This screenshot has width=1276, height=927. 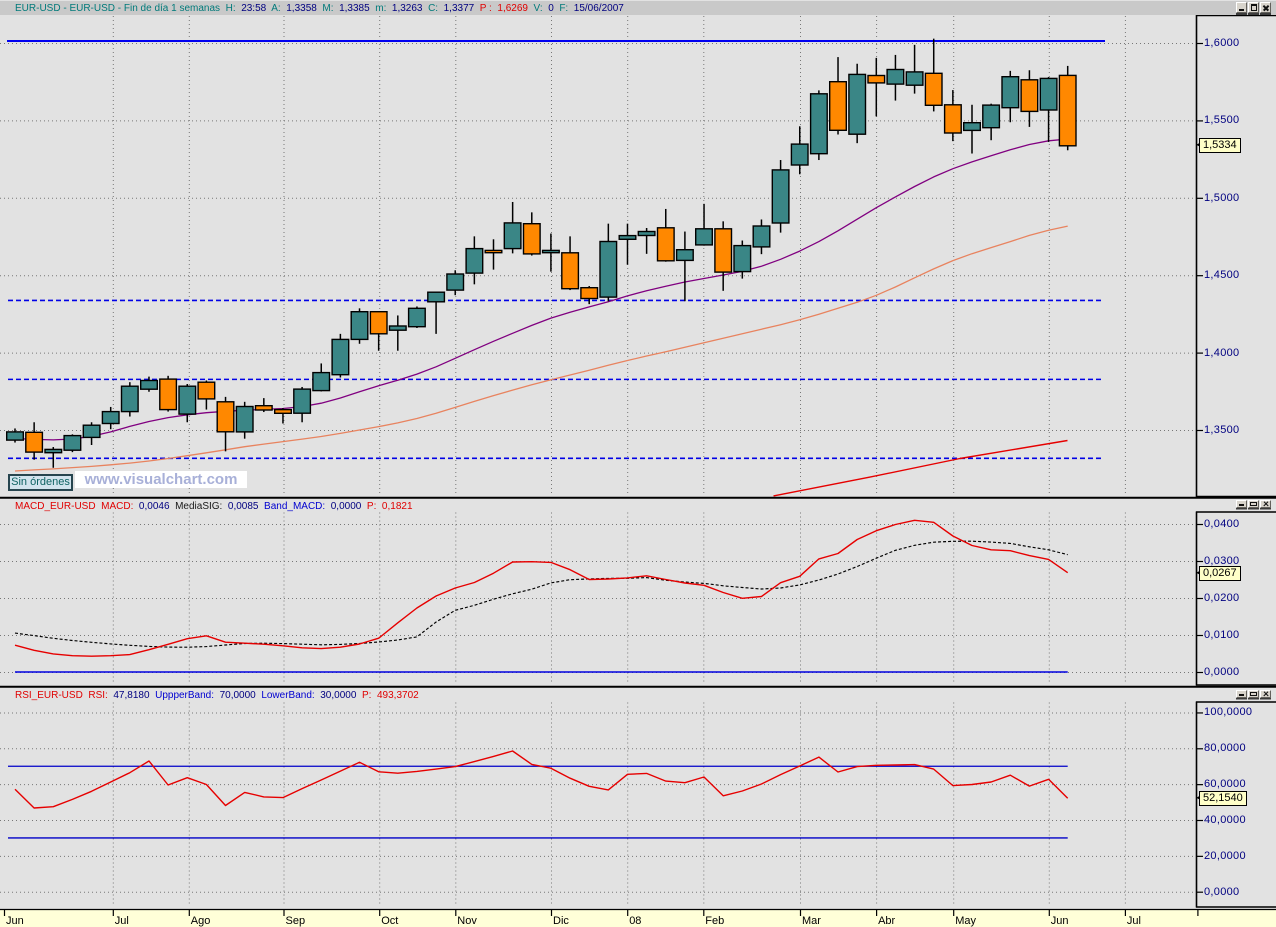 What do you see at coordinates (1222, 352) in the screenshot?
I see `price-scale-label: 1,4000` at bounding box center [1222, 352].